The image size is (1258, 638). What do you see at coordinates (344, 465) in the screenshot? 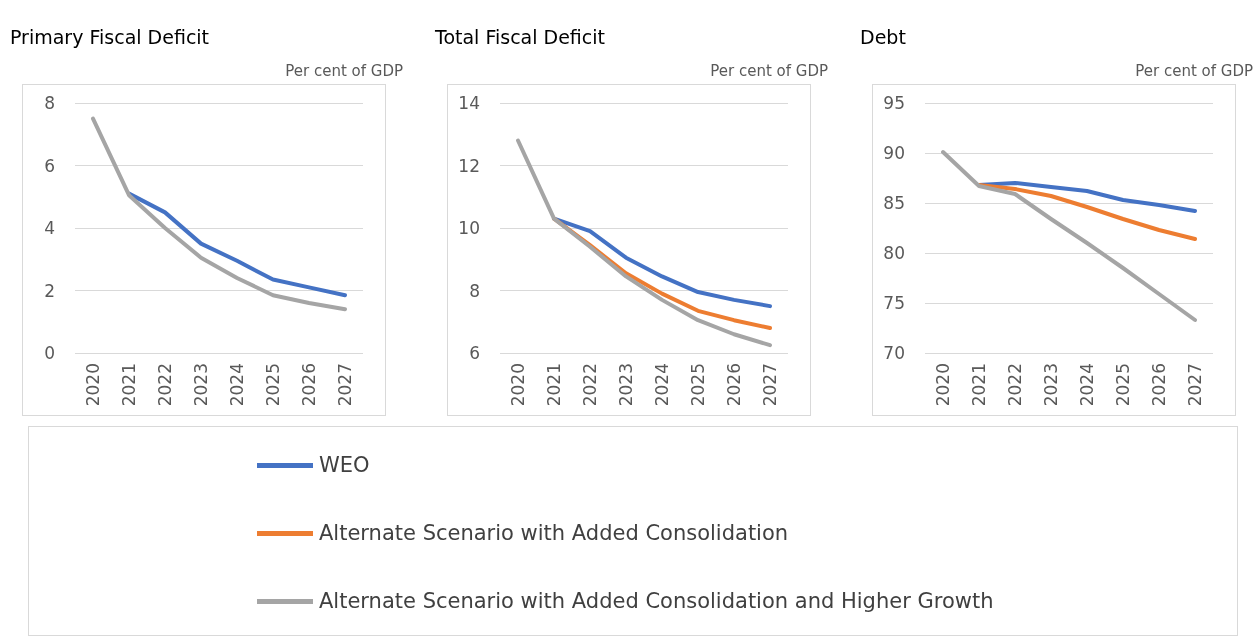
I see `legend-label: WEO` at bounding box center [344, 465].